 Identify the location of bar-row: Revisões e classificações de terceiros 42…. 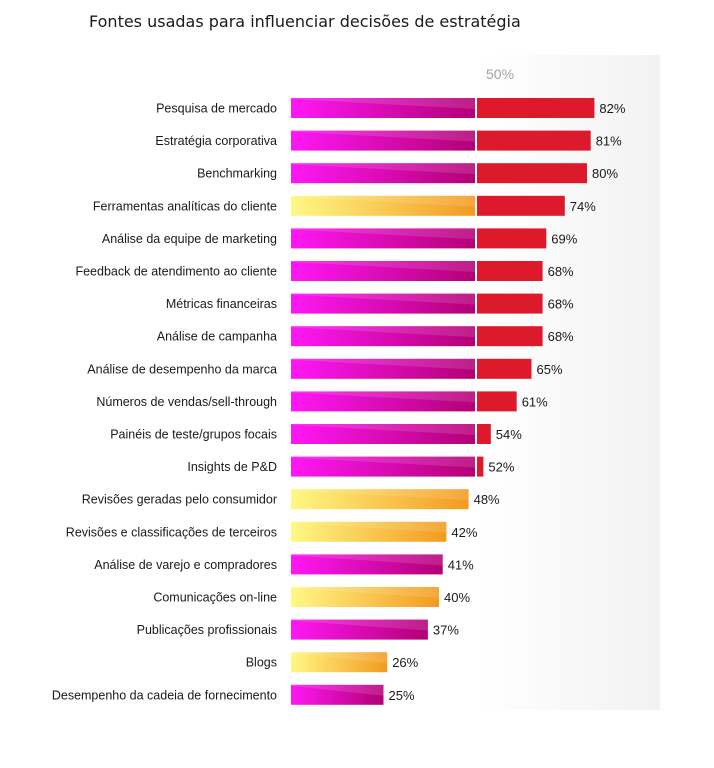
(272, 531).